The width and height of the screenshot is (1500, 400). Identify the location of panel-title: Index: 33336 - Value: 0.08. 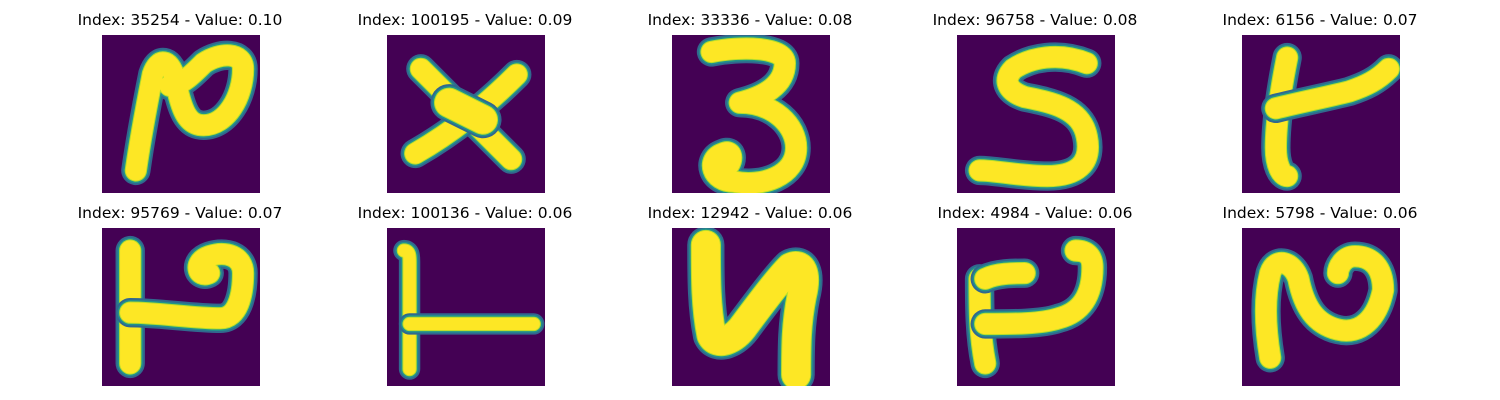
(750, 20).